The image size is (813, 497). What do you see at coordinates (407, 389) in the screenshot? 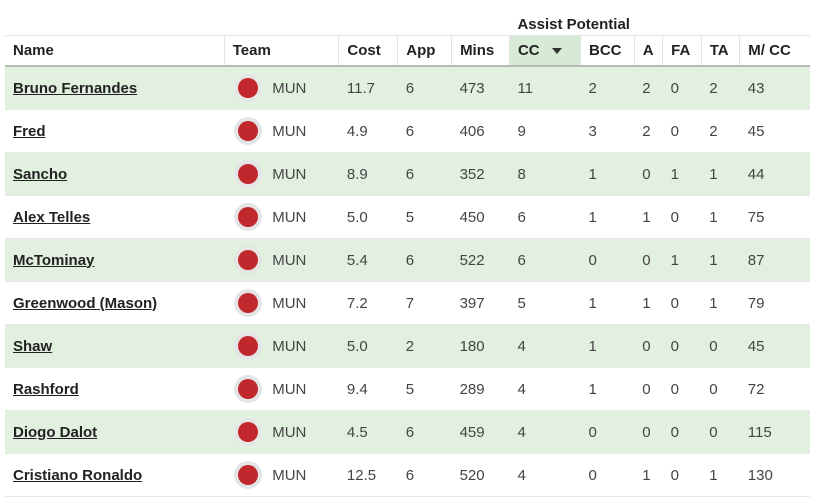
I see `table-row: Rashford MUN 9.4 5 289 4 1 0 0 0 72` at bounding box center [407, 389].